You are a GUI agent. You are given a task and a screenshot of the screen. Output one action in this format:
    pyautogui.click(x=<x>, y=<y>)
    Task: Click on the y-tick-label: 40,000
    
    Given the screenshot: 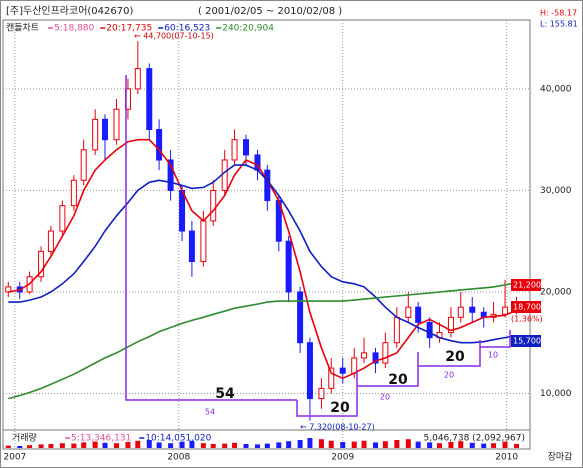 What is the action you would take?
    pyautogui.click(x=556, y=89)
    